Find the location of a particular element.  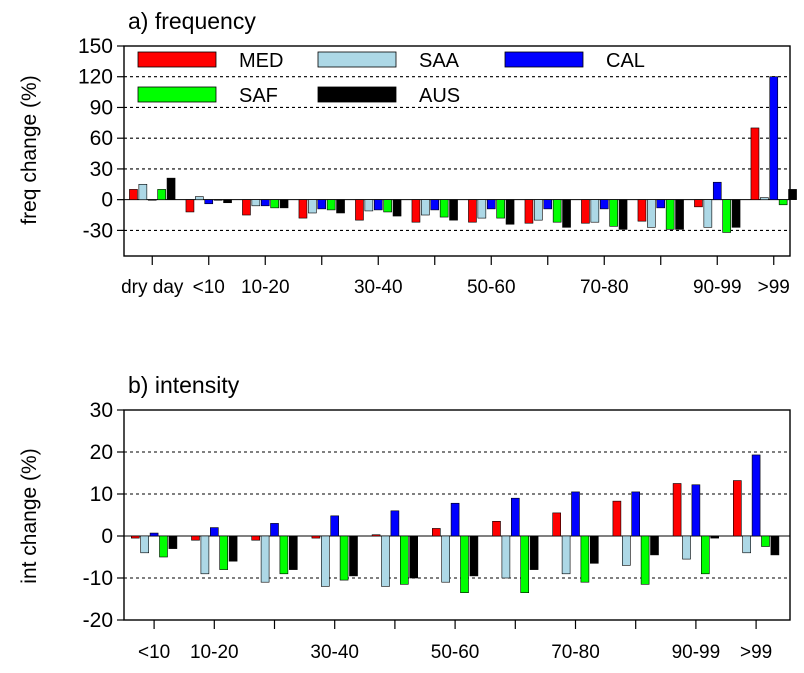

chart-title: b) intensity is located at coordinates (184, 385).